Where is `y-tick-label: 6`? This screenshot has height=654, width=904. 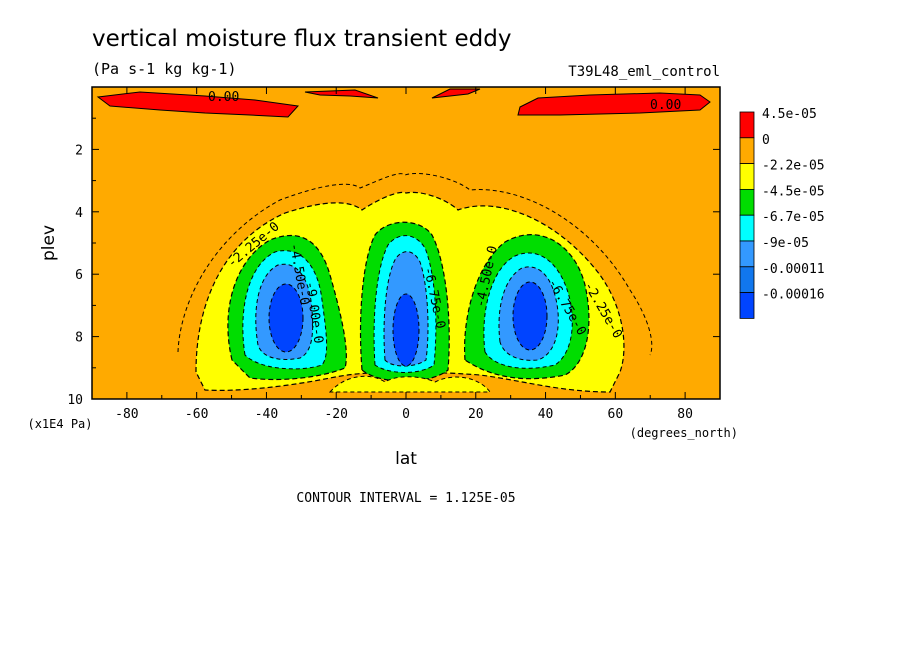 y-tick-label: 6 is located at coordinates (79, 275).